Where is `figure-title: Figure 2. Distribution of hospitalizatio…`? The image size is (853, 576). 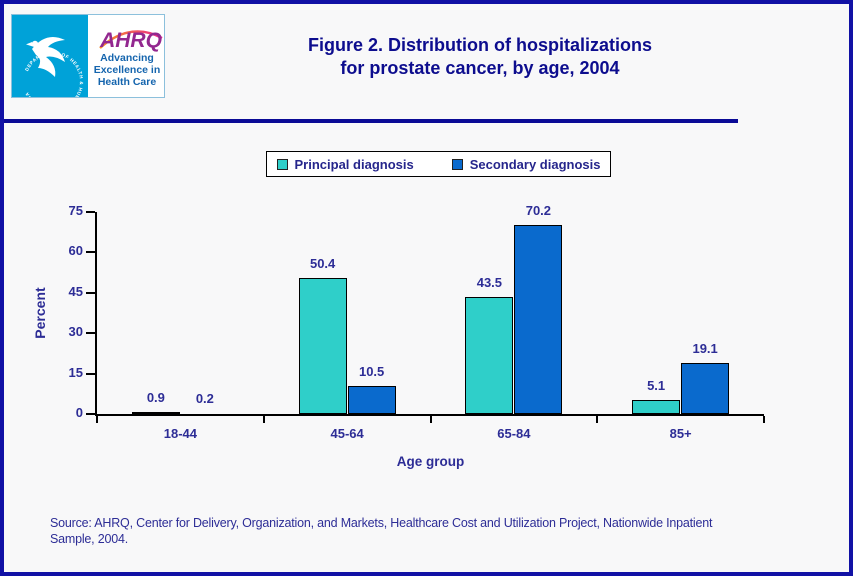
figure-title: Figure 2. Distribution of hospitalizatio… is located at coordinates (480, 57).